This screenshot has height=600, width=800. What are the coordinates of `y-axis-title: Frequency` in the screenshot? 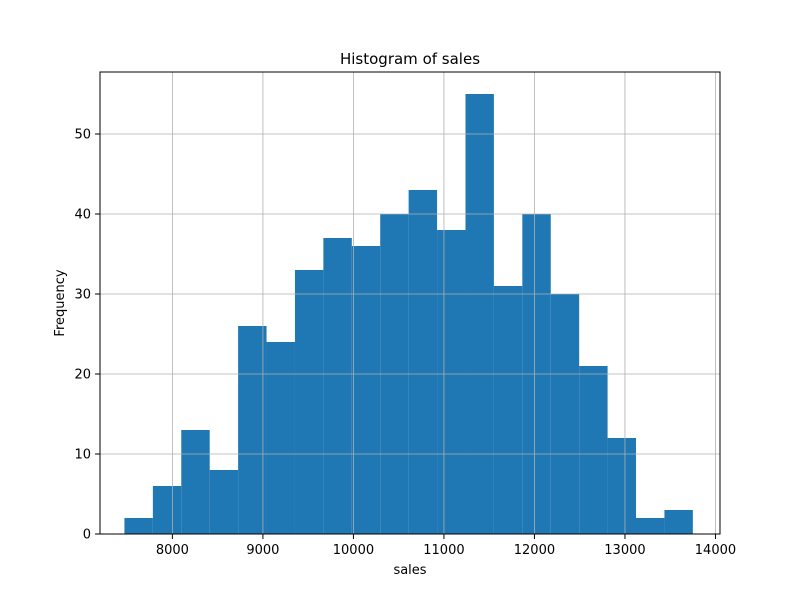 It's located at (60, 302).